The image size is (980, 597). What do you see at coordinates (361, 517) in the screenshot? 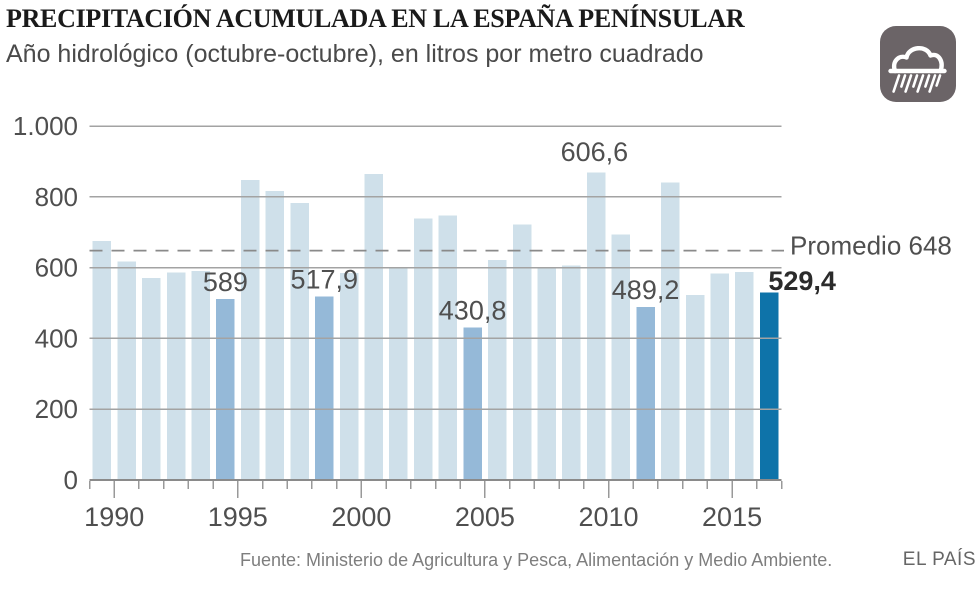
I see `x-tick-label-2000: 2000` at bounding box center [361, 517].